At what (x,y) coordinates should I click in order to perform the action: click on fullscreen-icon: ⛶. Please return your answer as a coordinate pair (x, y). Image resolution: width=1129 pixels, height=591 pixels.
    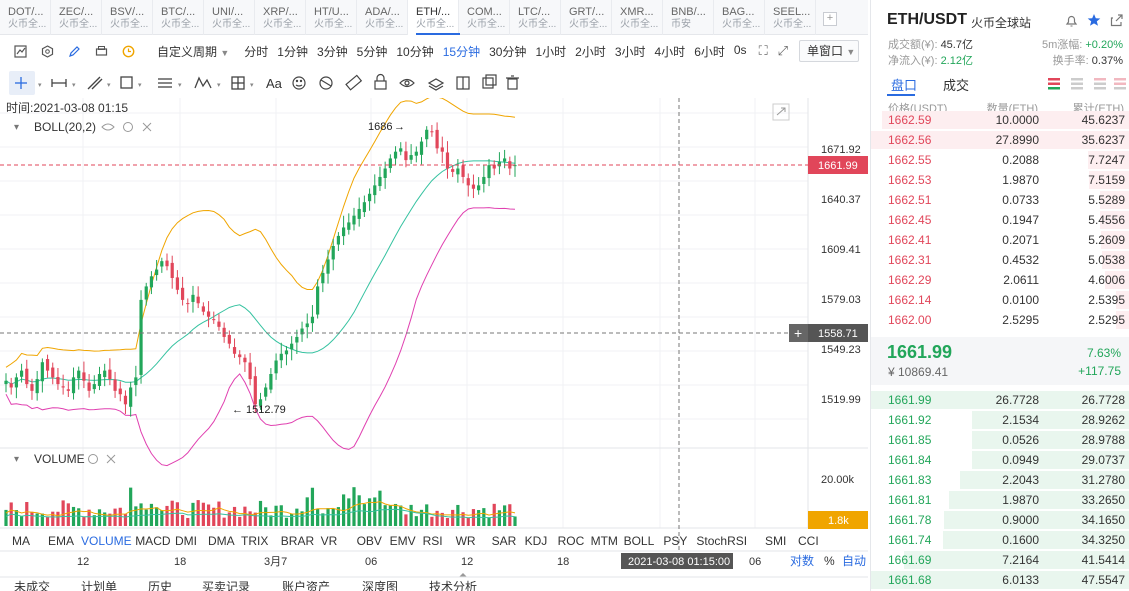
    Looking at the image, I should click on (763, 50).